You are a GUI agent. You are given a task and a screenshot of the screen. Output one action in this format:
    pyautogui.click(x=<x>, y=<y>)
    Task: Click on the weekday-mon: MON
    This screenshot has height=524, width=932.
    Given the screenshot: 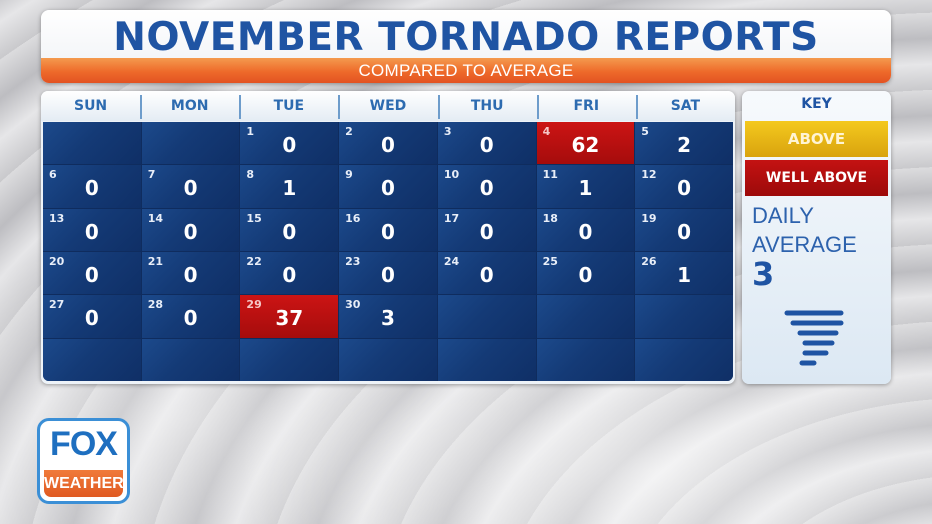 What is the action you would take?
    pyautogui.click(x=189, y=106)
    